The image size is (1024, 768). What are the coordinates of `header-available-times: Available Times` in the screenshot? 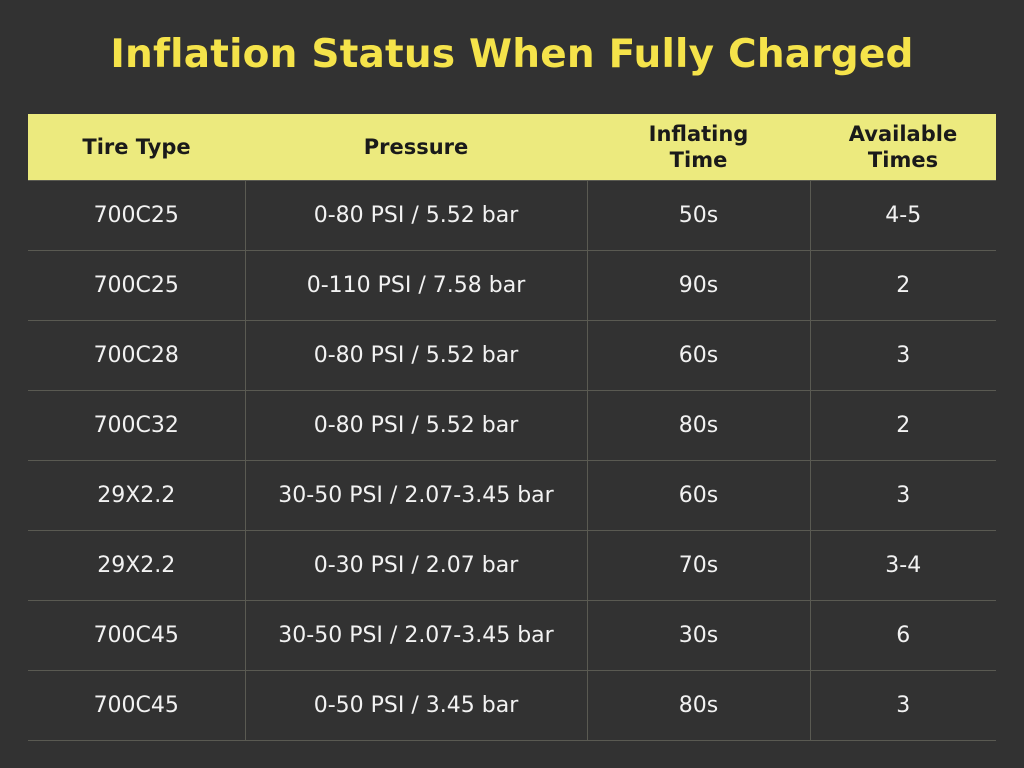 It's located at (903, 147).